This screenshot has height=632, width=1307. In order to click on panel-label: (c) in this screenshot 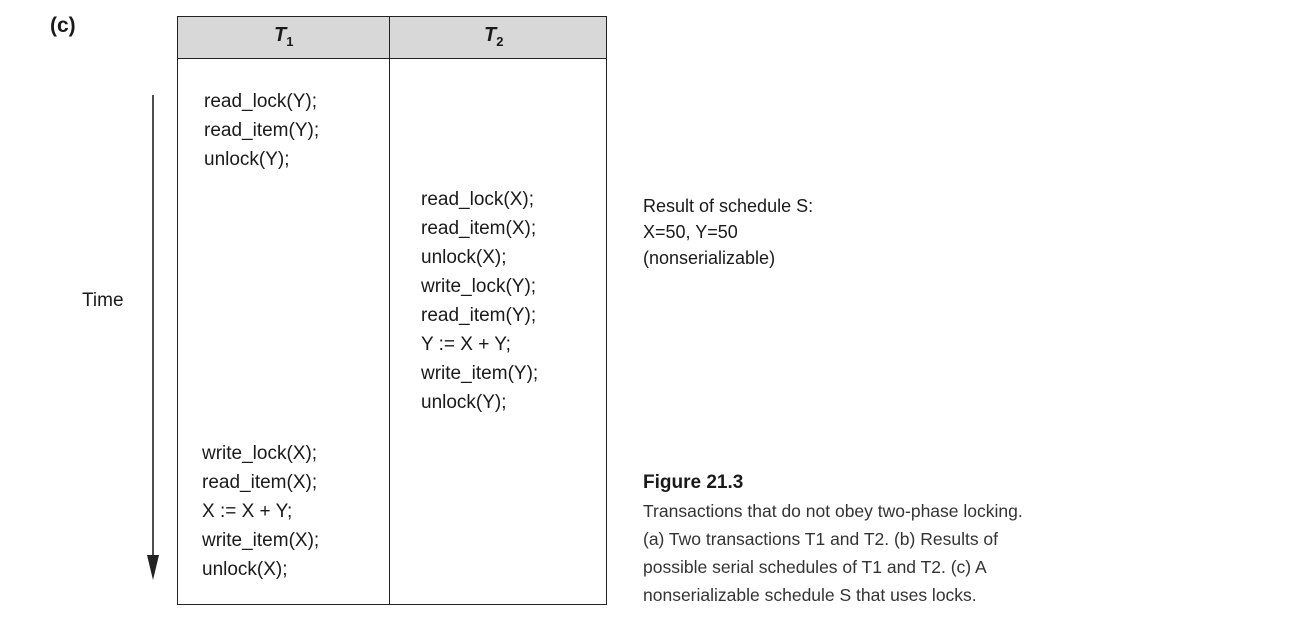, I will do `click(63, 25)`.